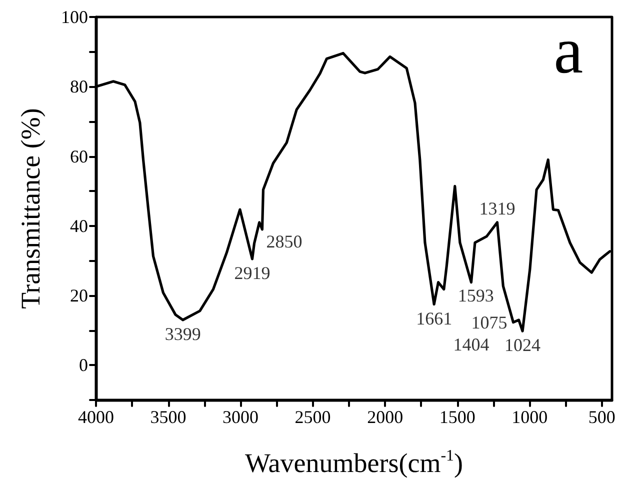 This screenshot has height=488, width=623. What do you see at coordinates (168, 417) in the screenshot?
I see `x-tick-label: 3500` at bounding box center [168, 417].